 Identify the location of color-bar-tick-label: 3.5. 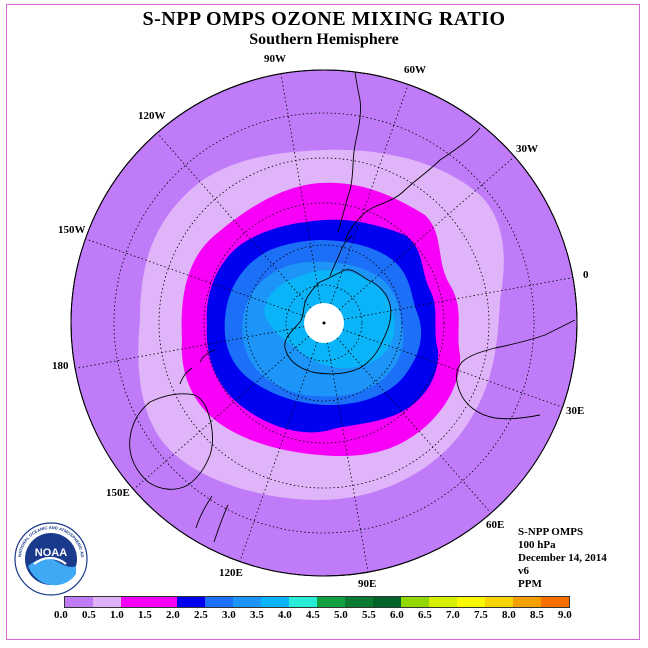
(257, 615).